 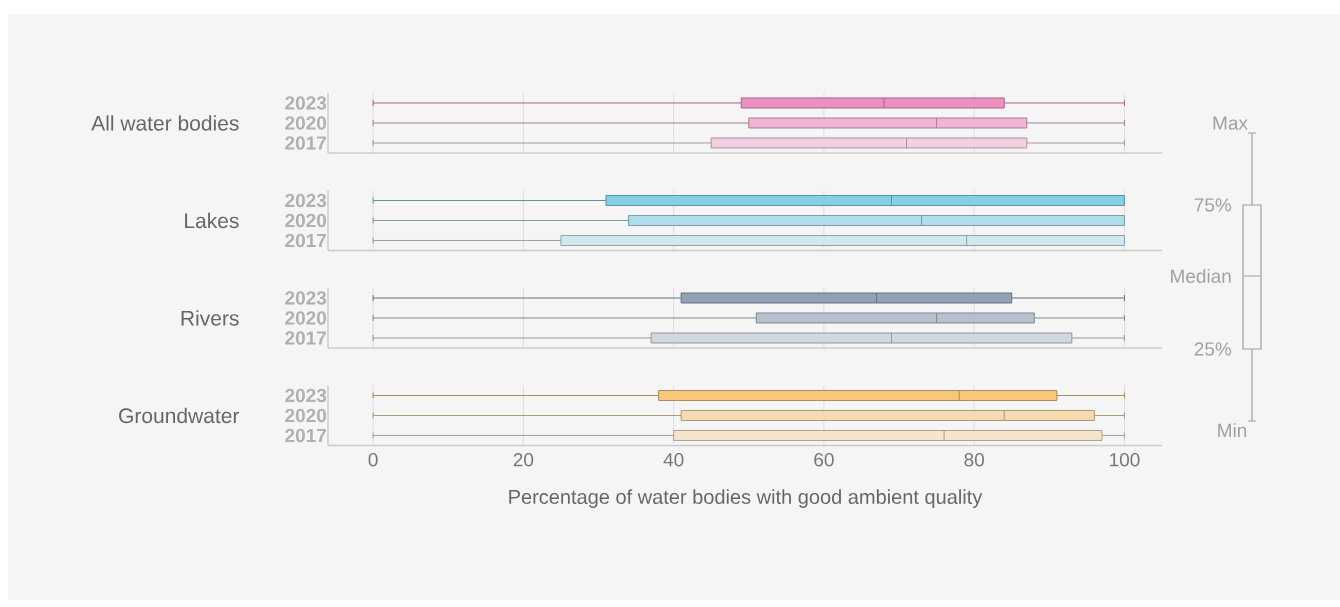 What do you see at coordinates (1213, 205) in the screenshot?
I see `text: 75%` at bounding box center [1213, 205].